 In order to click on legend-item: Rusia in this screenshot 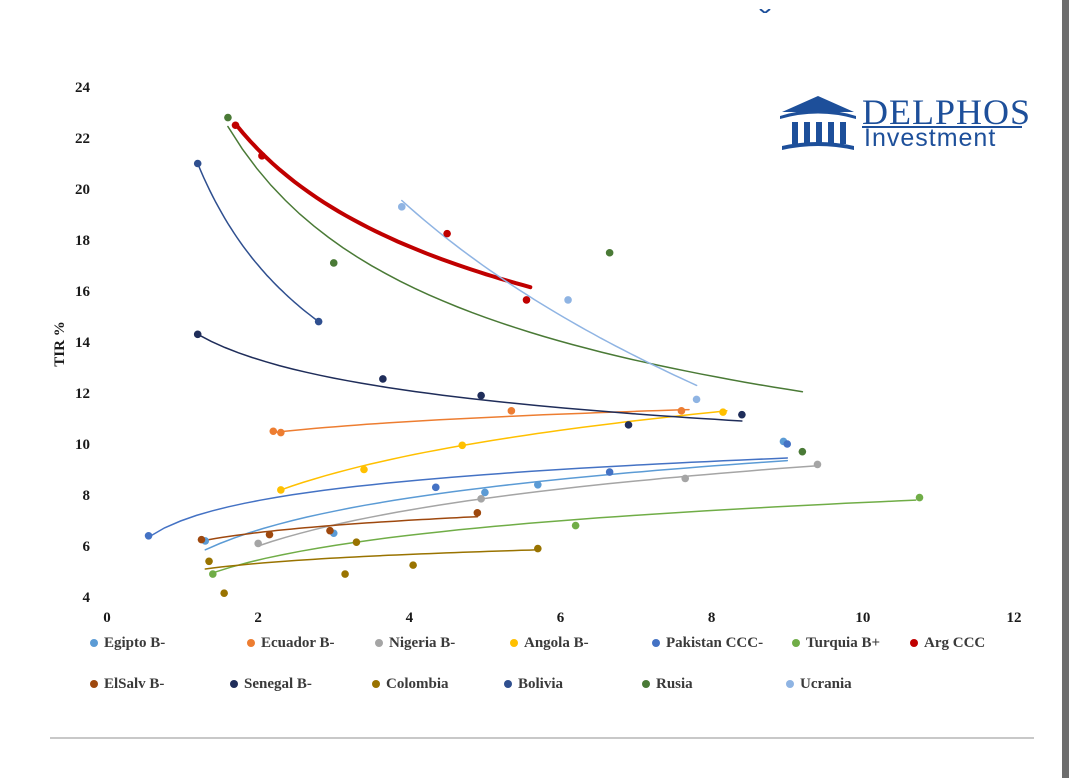, I will do `click(667, 684)`.